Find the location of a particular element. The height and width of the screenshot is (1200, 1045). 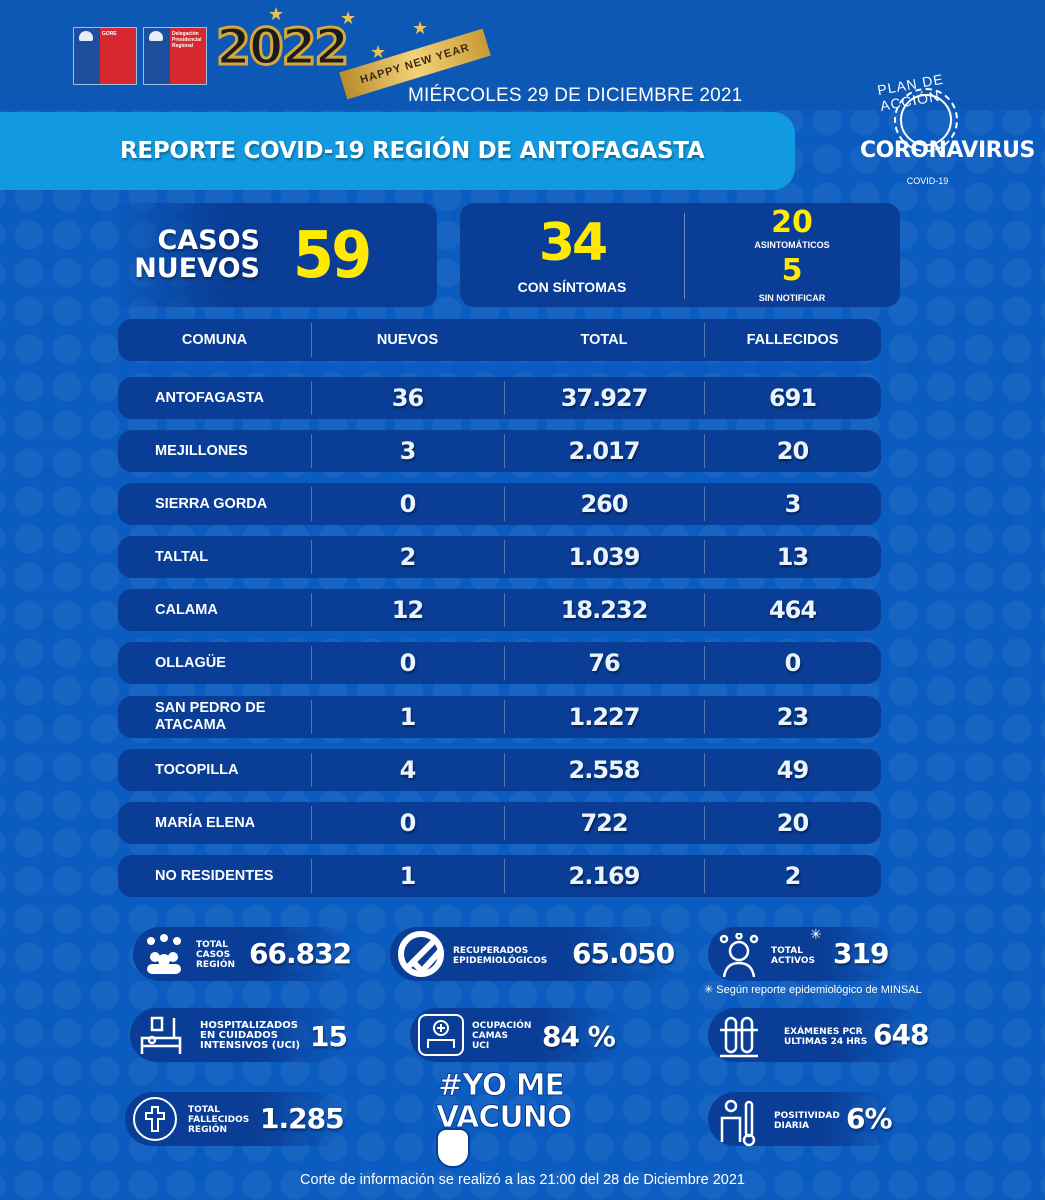

table-row: OLLAGÜE 0 76 0 is located at coordinates (499, 663).